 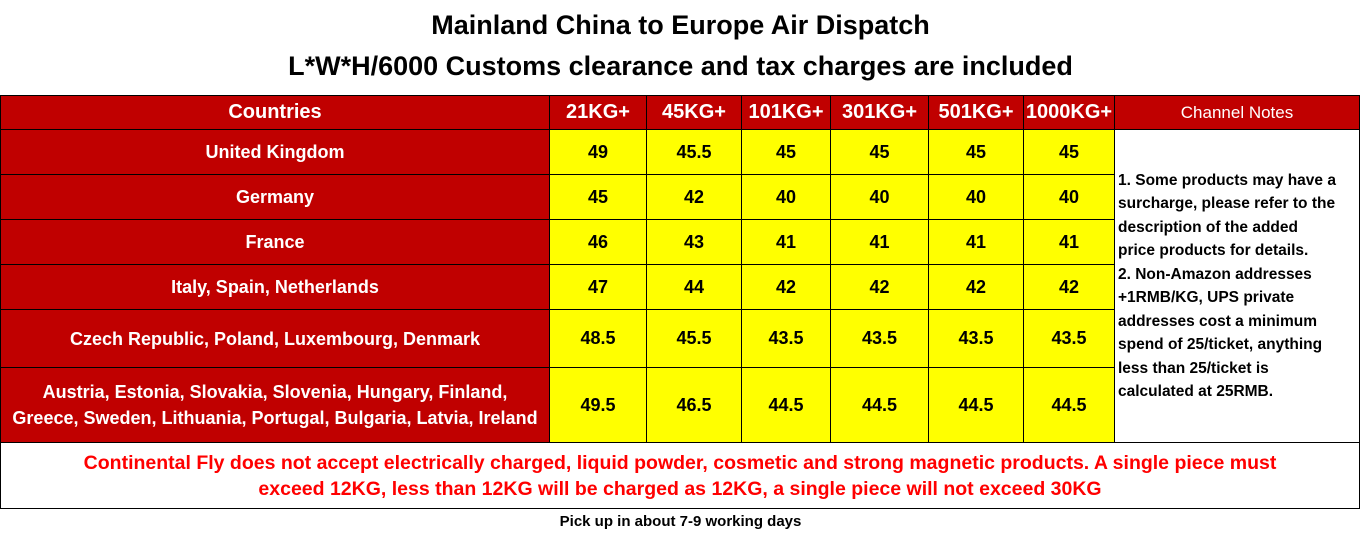 I want to click on notes-line: +1RMB/KG, UPS private, so click(x=1206, y=297).